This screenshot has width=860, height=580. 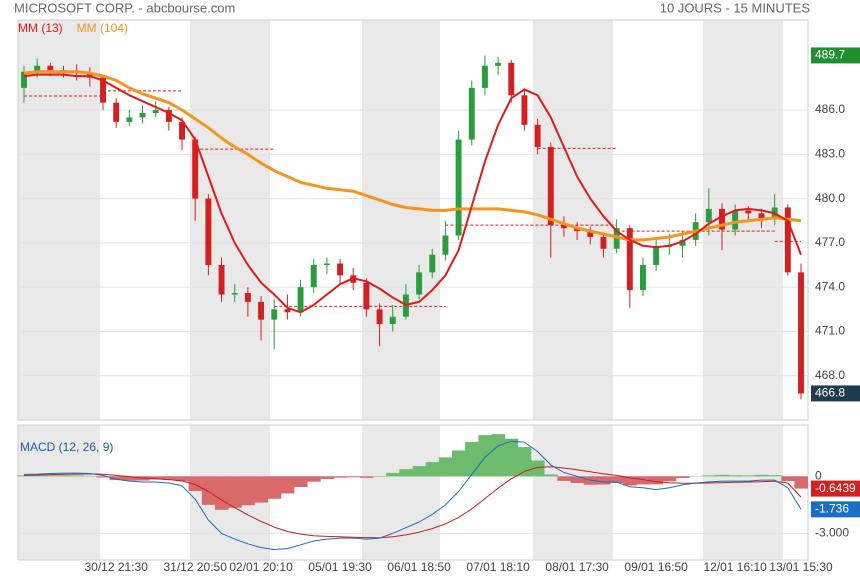 What do you see at coordinates (656, 567) in the screenshot?
I see `x-tick-label: 09/01 16:50` at bounding box center [656, 567].